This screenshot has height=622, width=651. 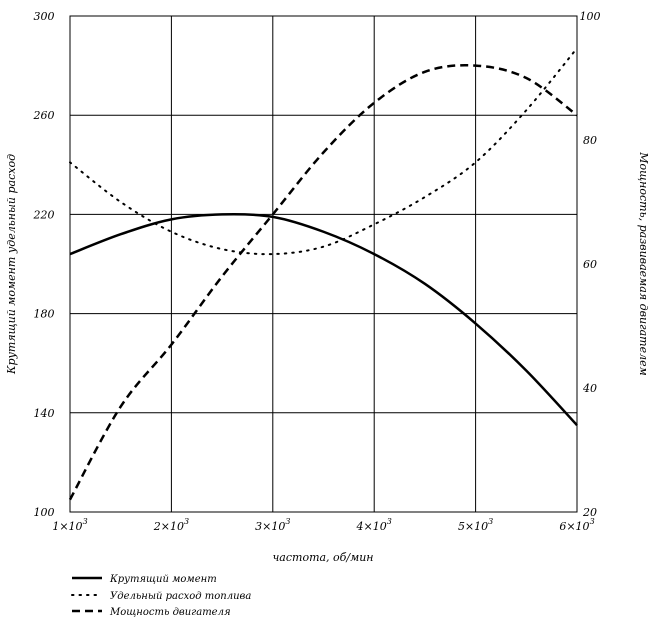 What do you see at coordinates (44, 512) in the screenshot?
I see `y-left-tick-label: 100` at bounding box center [44, 512].